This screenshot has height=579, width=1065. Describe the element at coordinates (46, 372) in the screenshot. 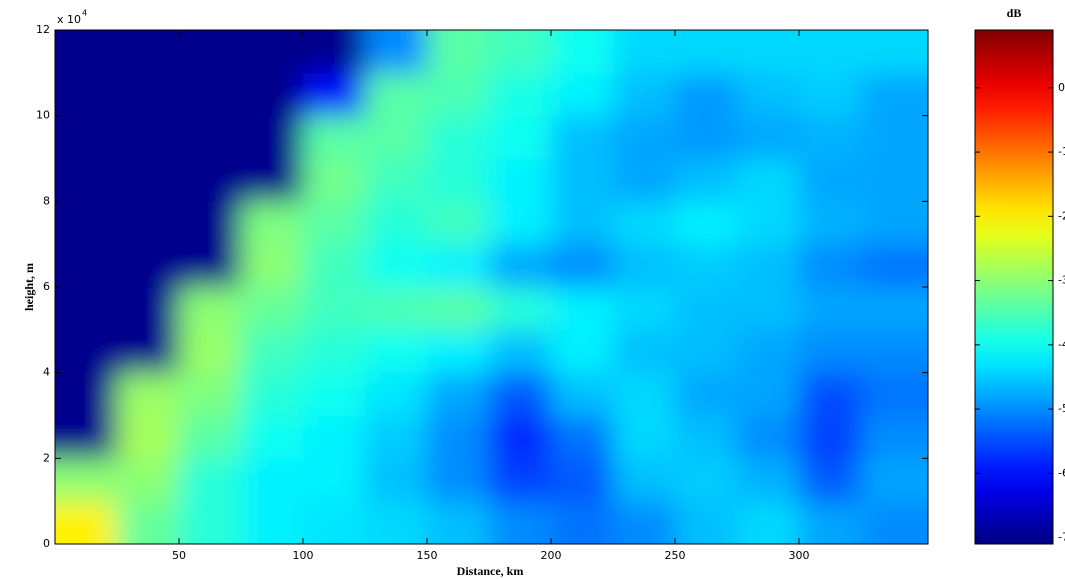

I see `y-tick-label: 4` at that location.